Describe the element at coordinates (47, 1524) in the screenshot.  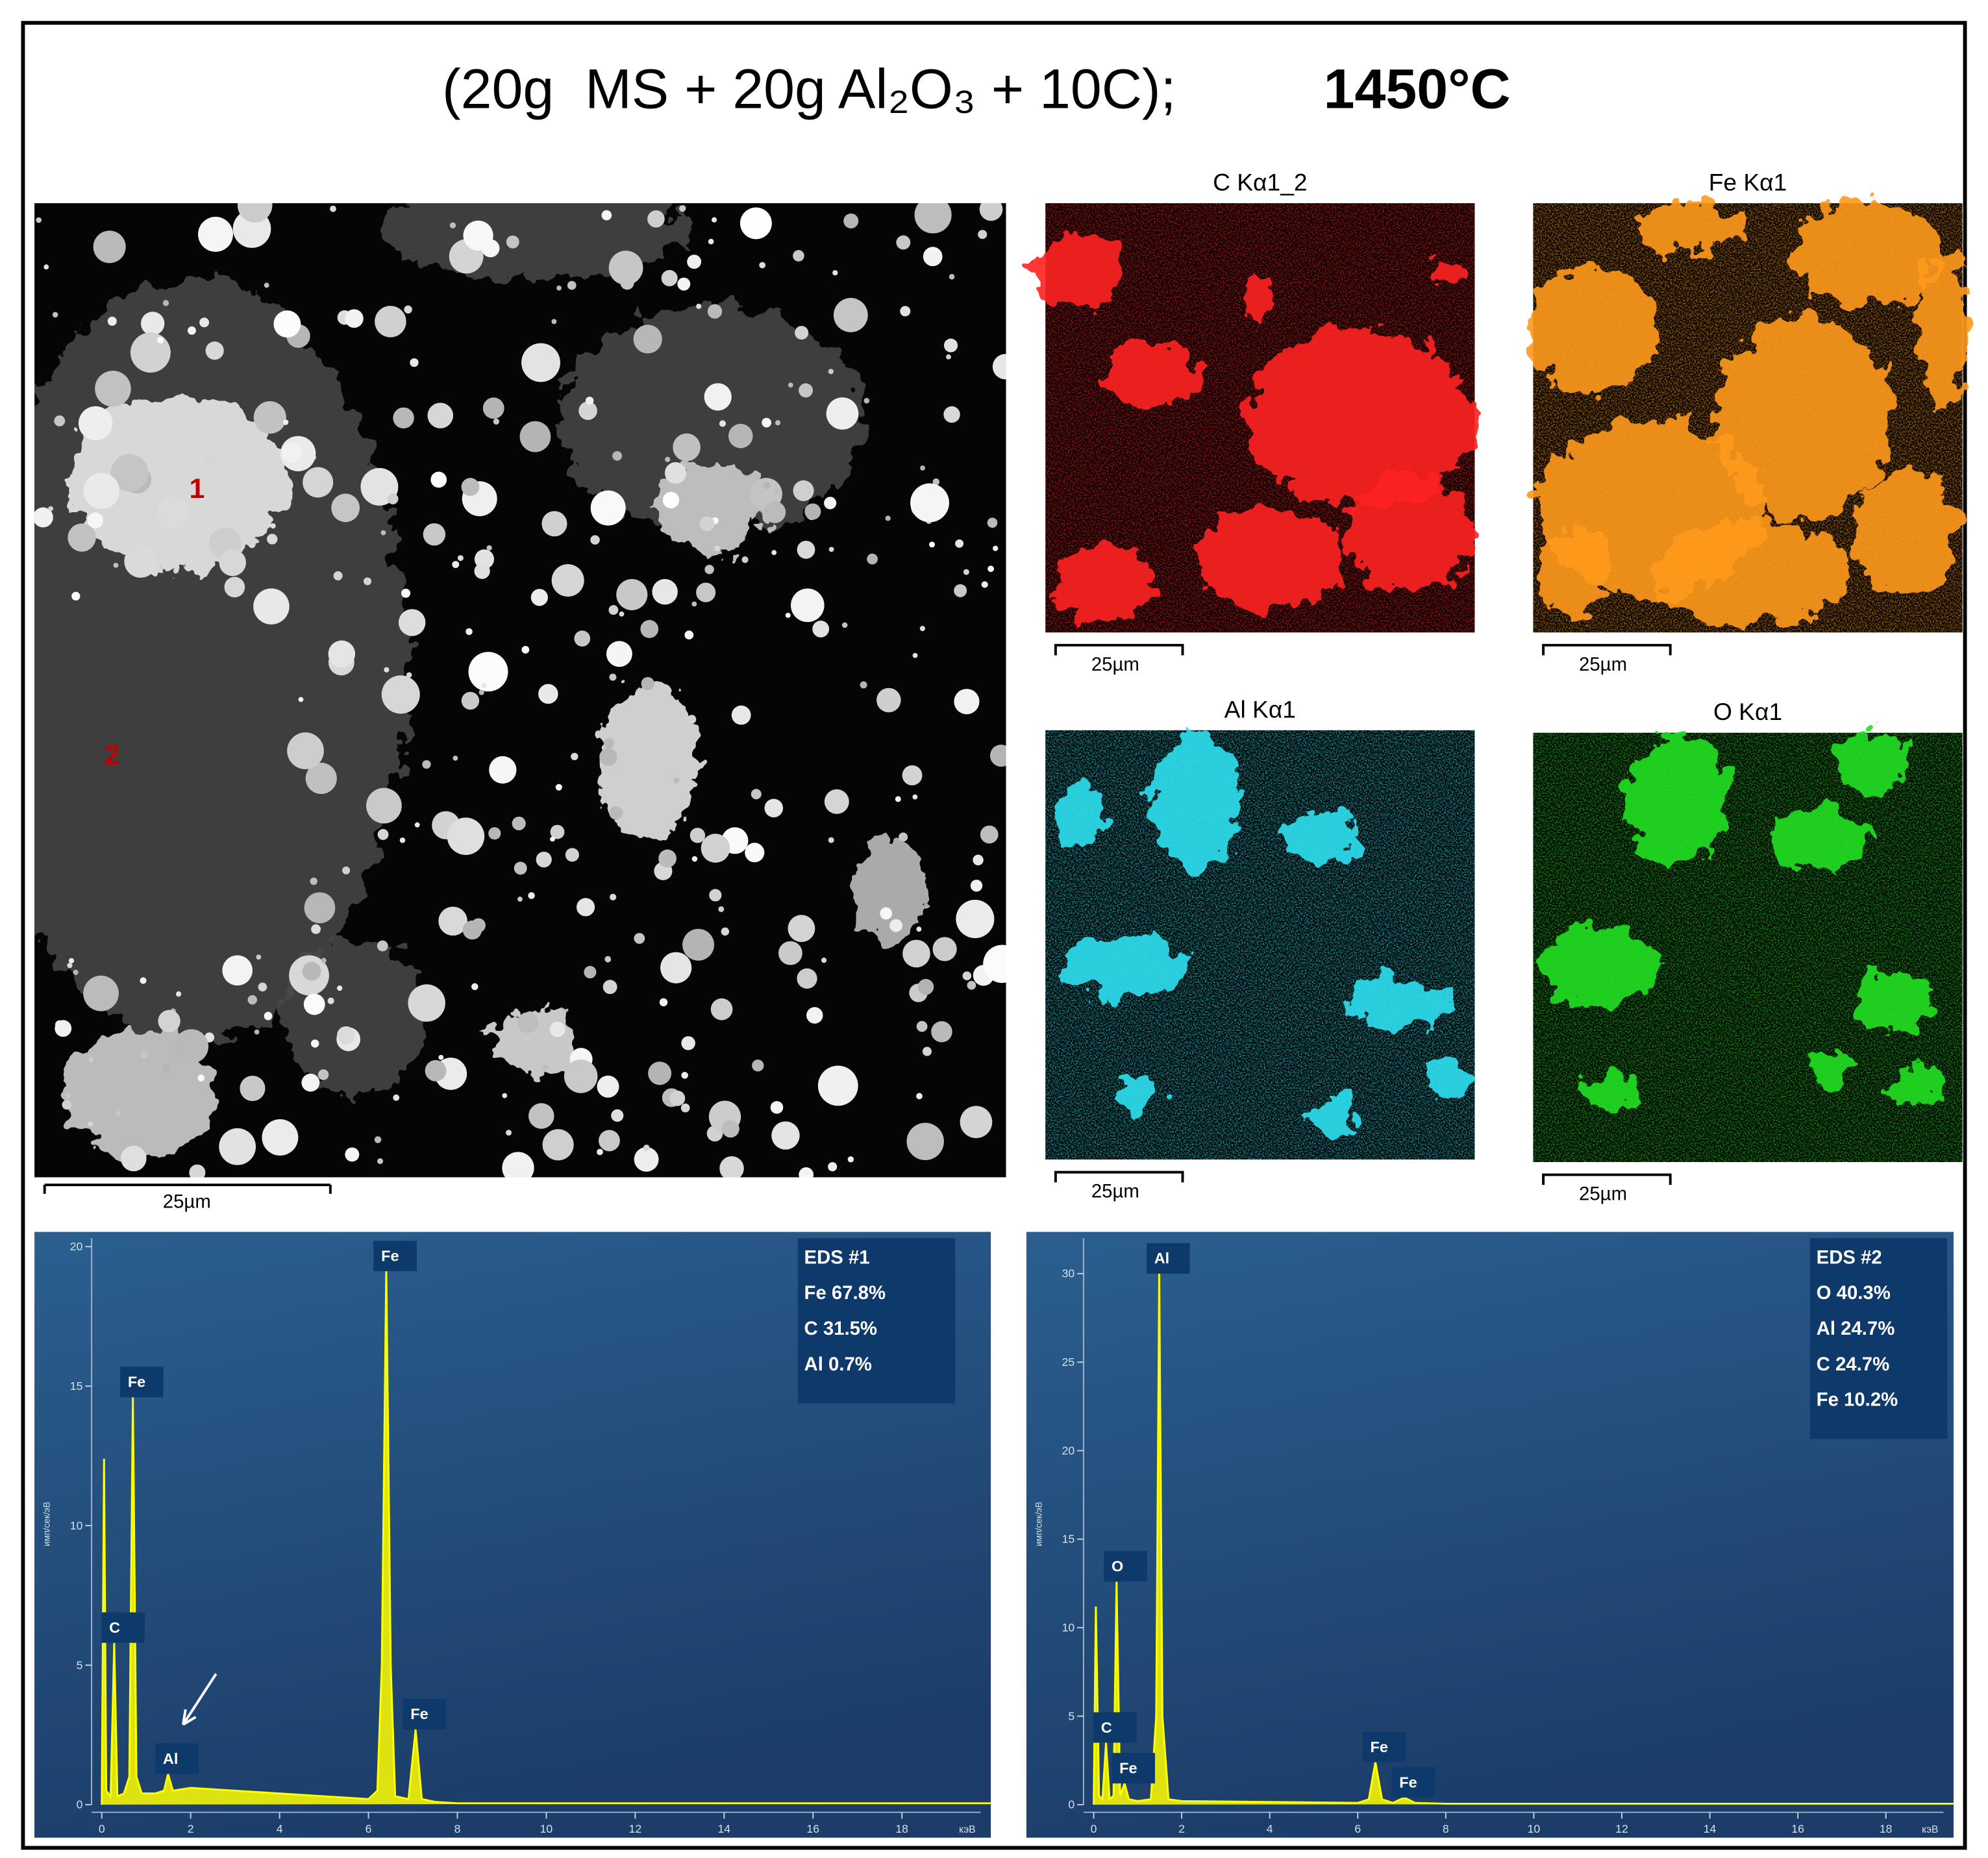
I see `y-axis-label: имп/сек/эВ` at that location.